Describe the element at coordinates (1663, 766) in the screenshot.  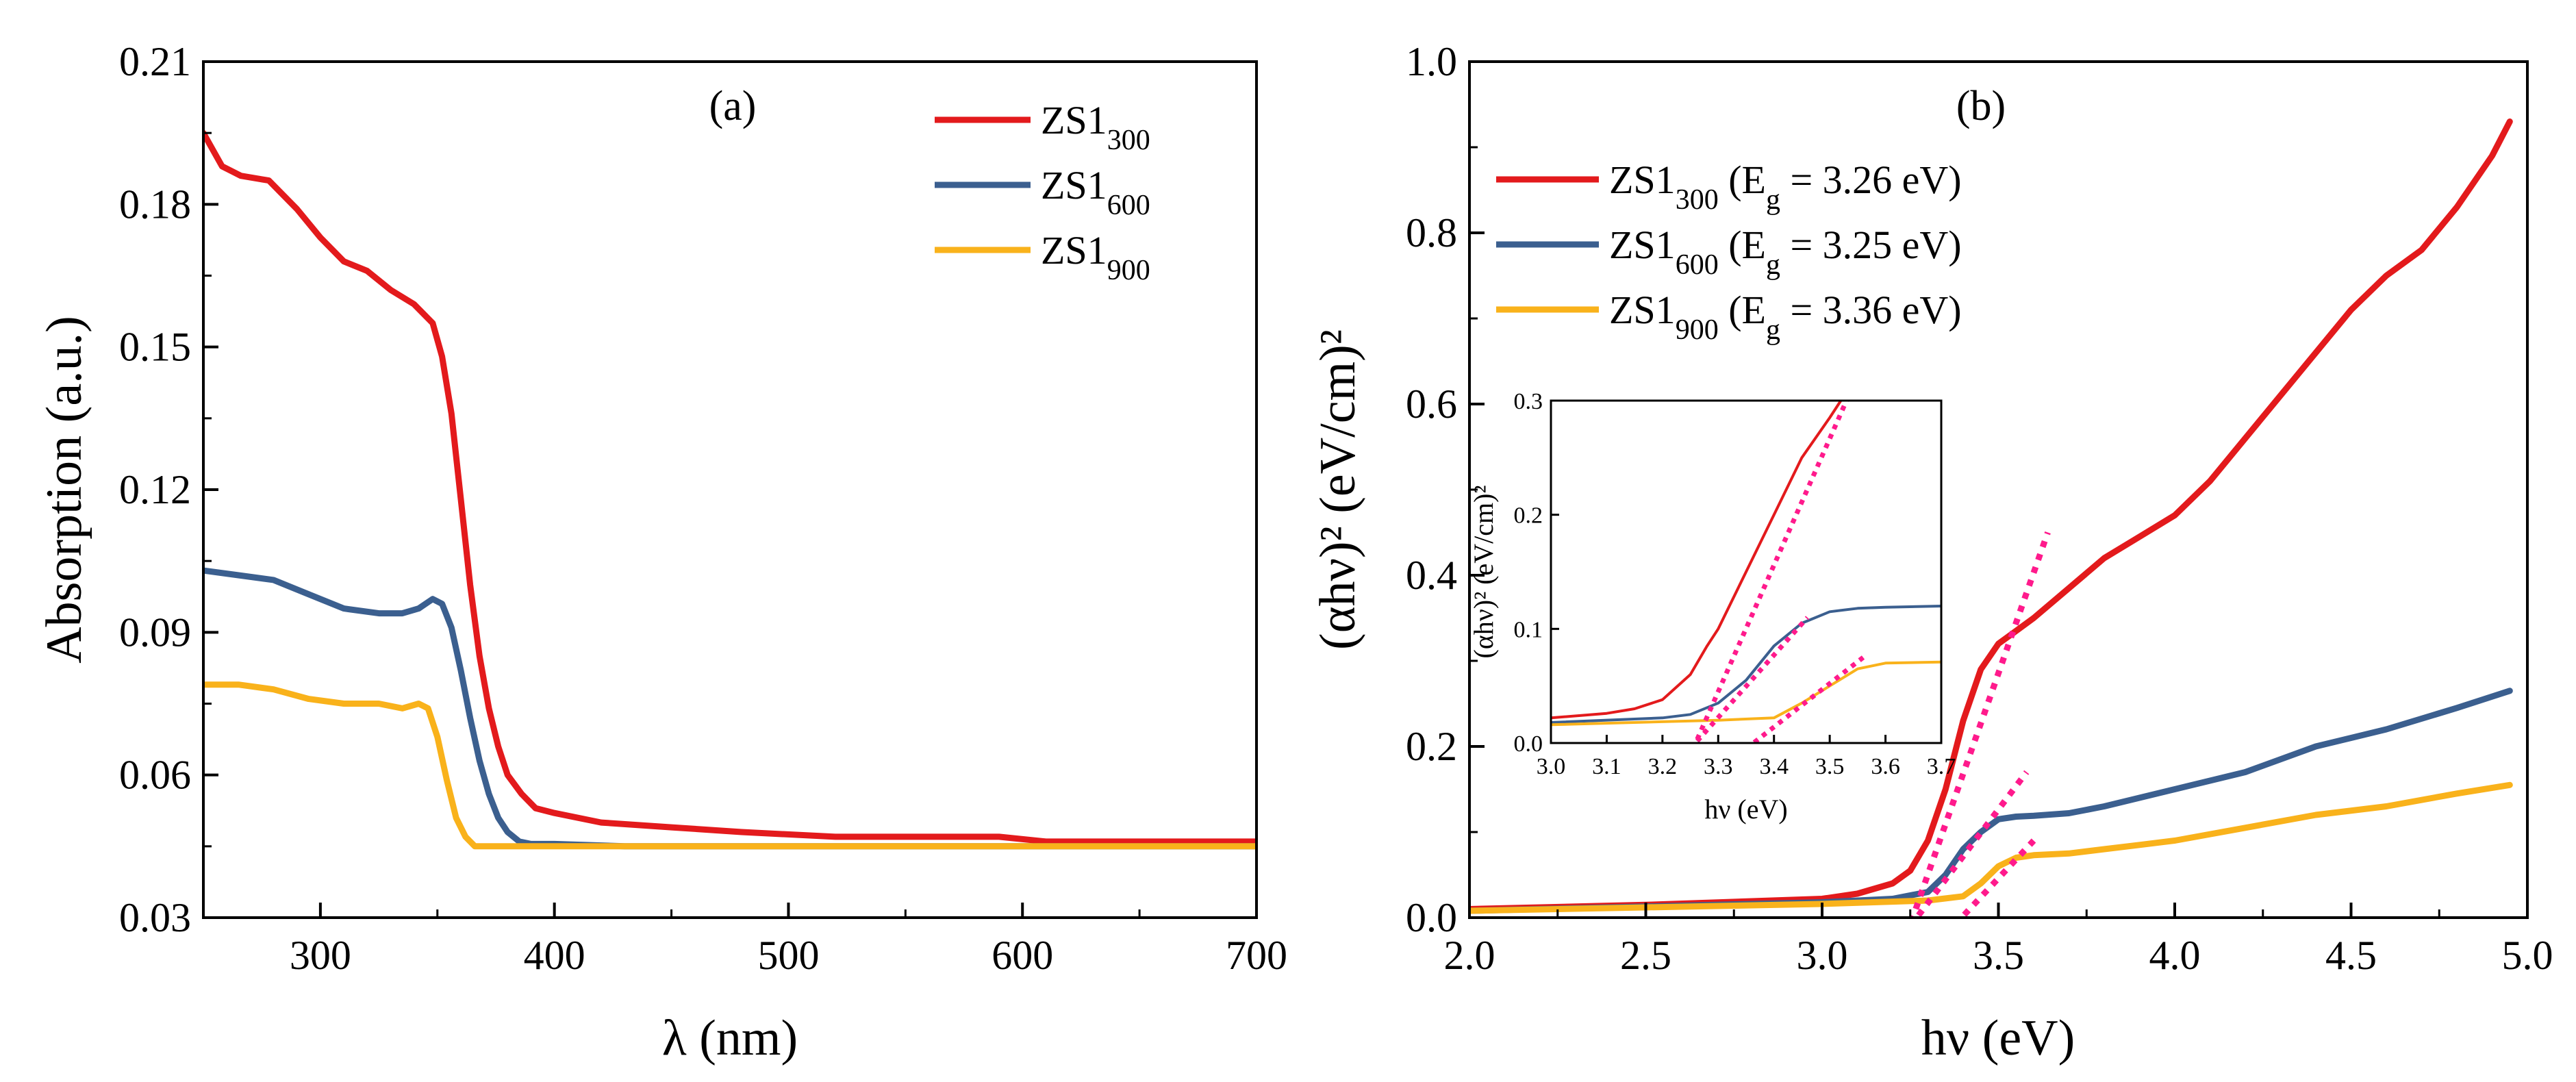
I see `inset-xtick-label: 3.2` at that location.